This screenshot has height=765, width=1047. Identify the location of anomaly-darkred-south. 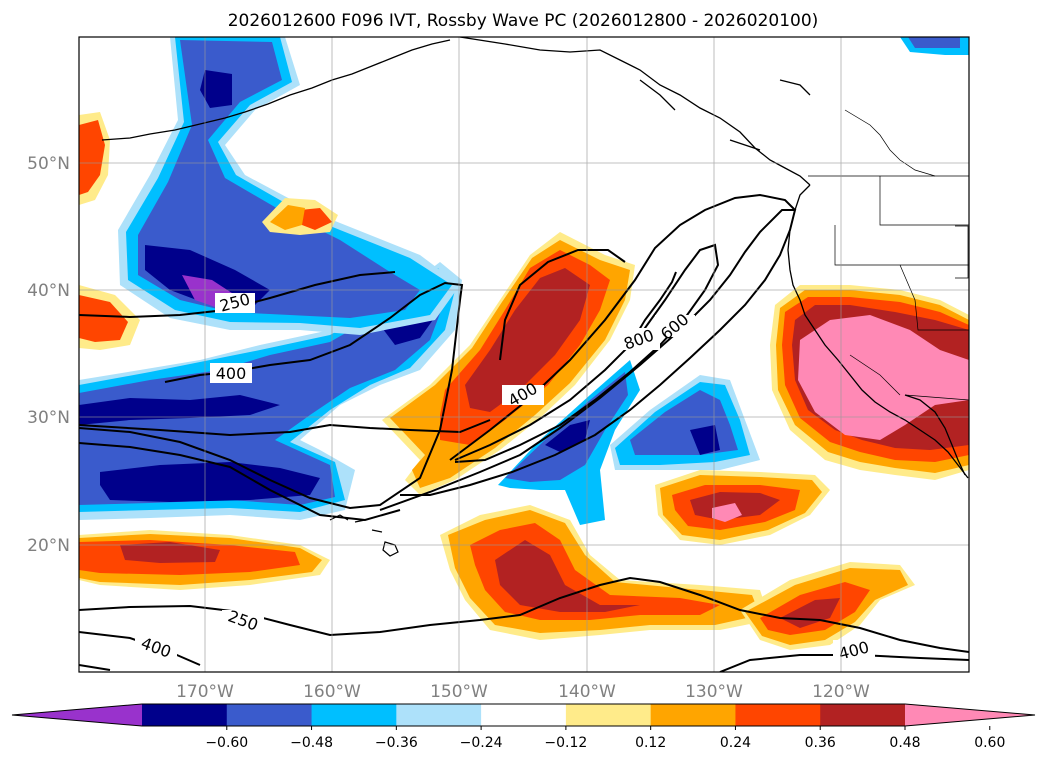
(567, 576).